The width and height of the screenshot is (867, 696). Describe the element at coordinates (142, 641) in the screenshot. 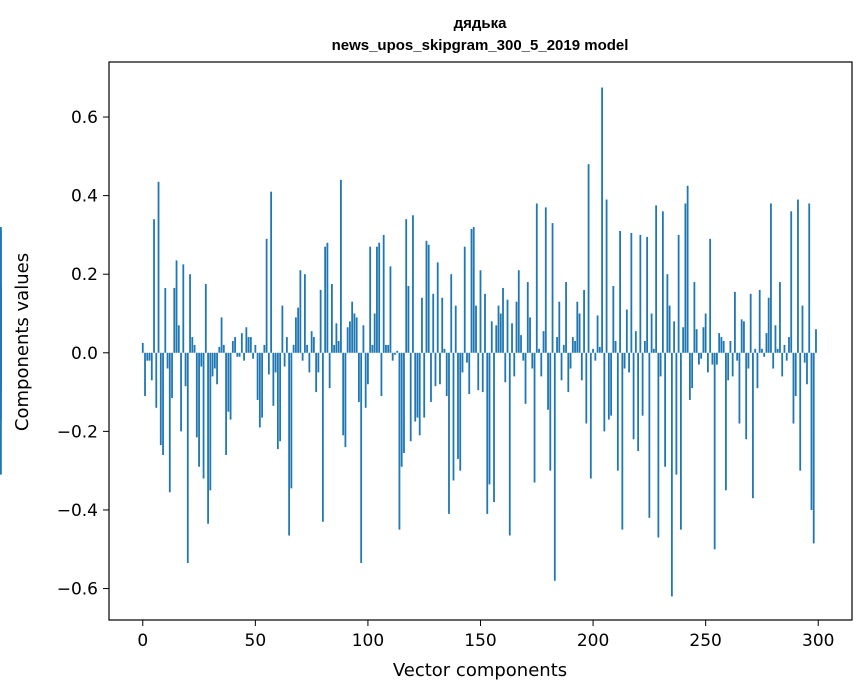

I see `x-tick-label: 0` at that location.